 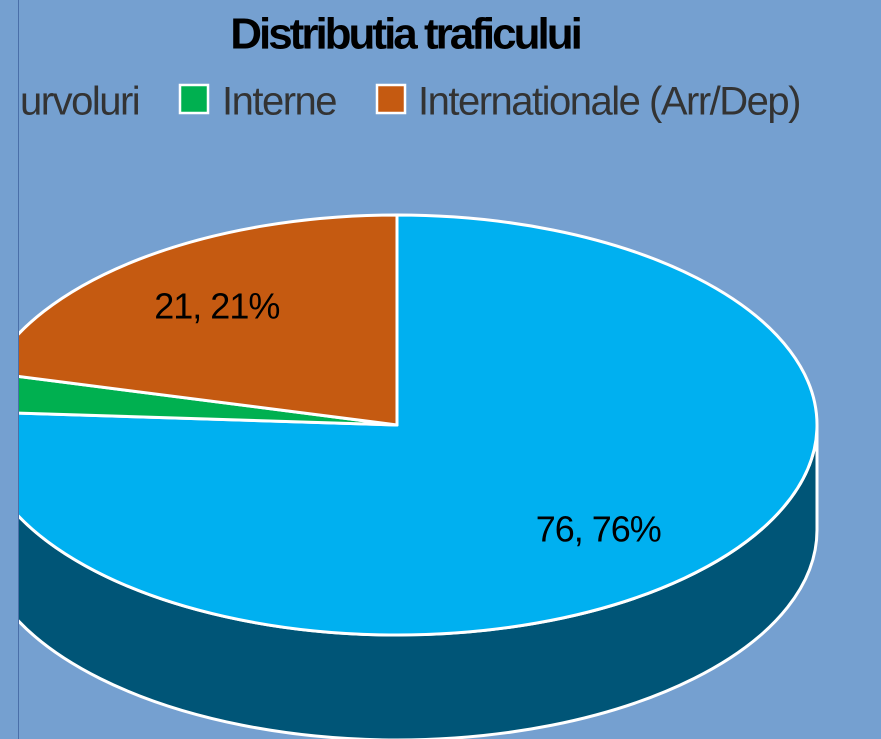 I want to click on data-label: 21, 21%, so click(x=216, y=305).